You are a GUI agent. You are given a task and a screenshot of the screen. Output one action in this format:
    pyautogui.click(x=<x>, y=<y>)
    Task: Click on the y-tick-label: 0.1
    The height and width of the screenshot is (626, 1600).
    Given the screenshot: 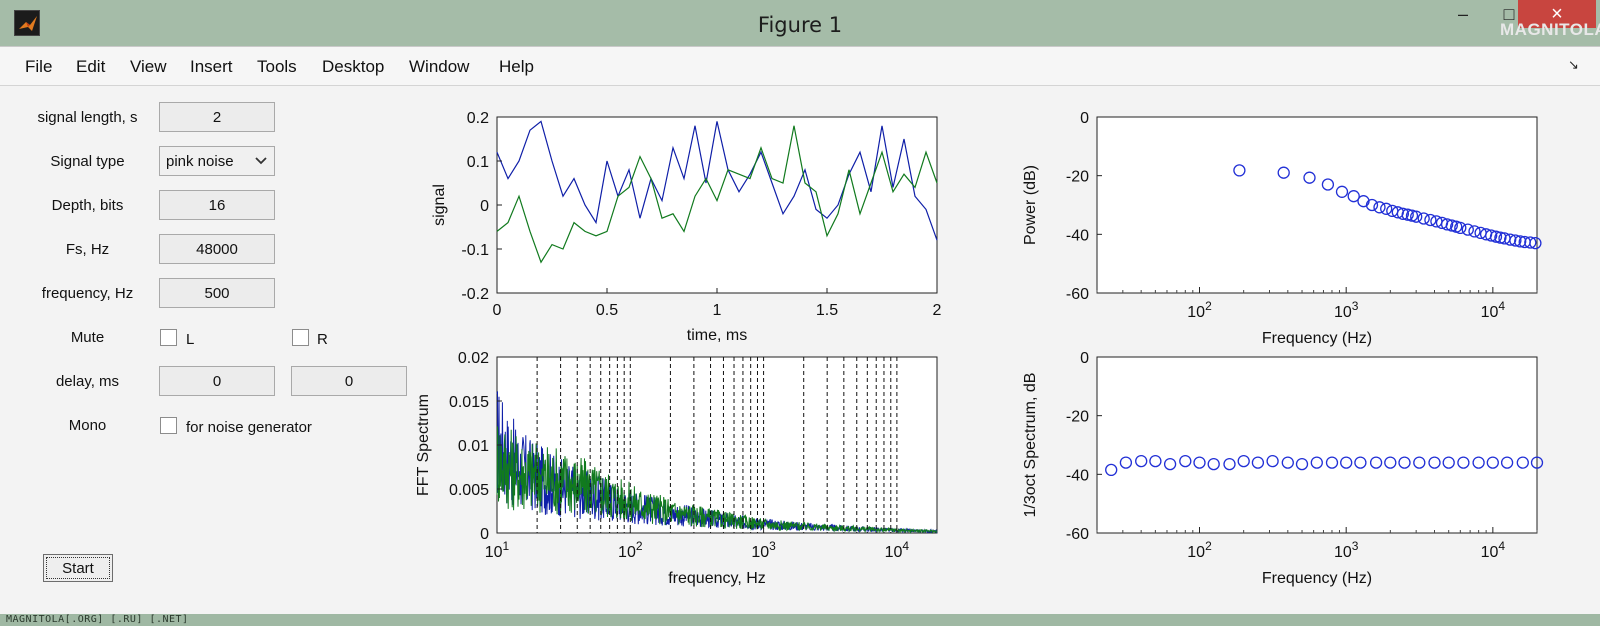 What is the action you would take?
    pyautogui.click(x=478, y=162)
    